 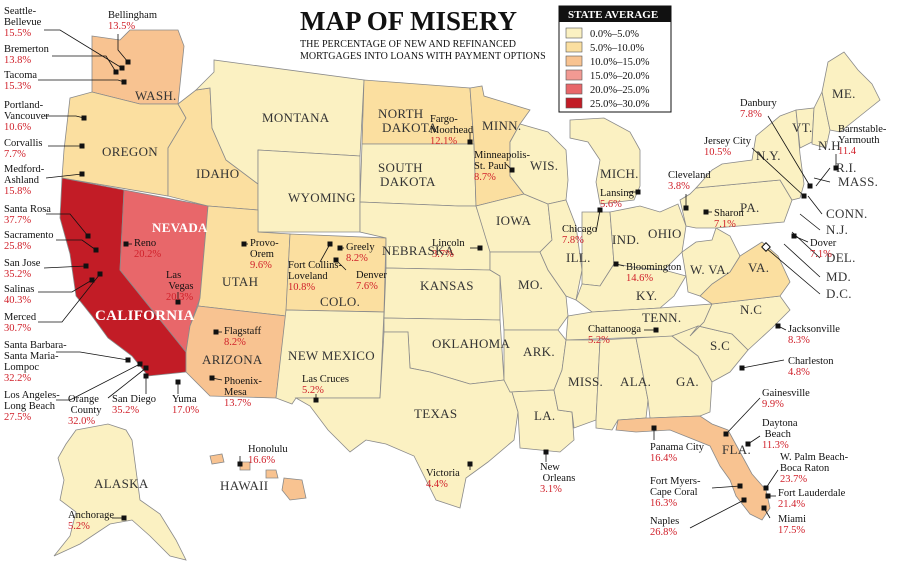 I want to click on city-pct-denver: 7.6%, so click(x=367, y=286).